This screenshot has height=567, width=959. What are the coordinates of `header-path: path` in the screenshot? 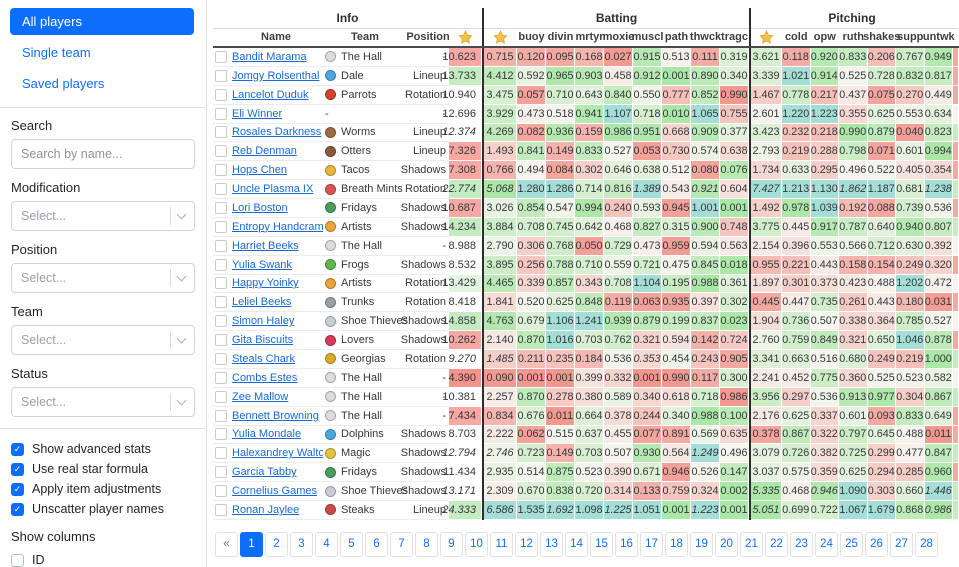 It's located at (676, 37).